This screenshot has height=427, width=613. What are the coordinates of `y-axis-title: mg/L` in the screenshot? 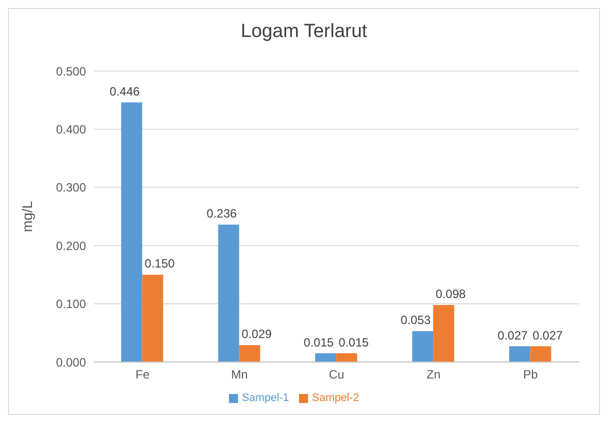 It's located at (26, 216).